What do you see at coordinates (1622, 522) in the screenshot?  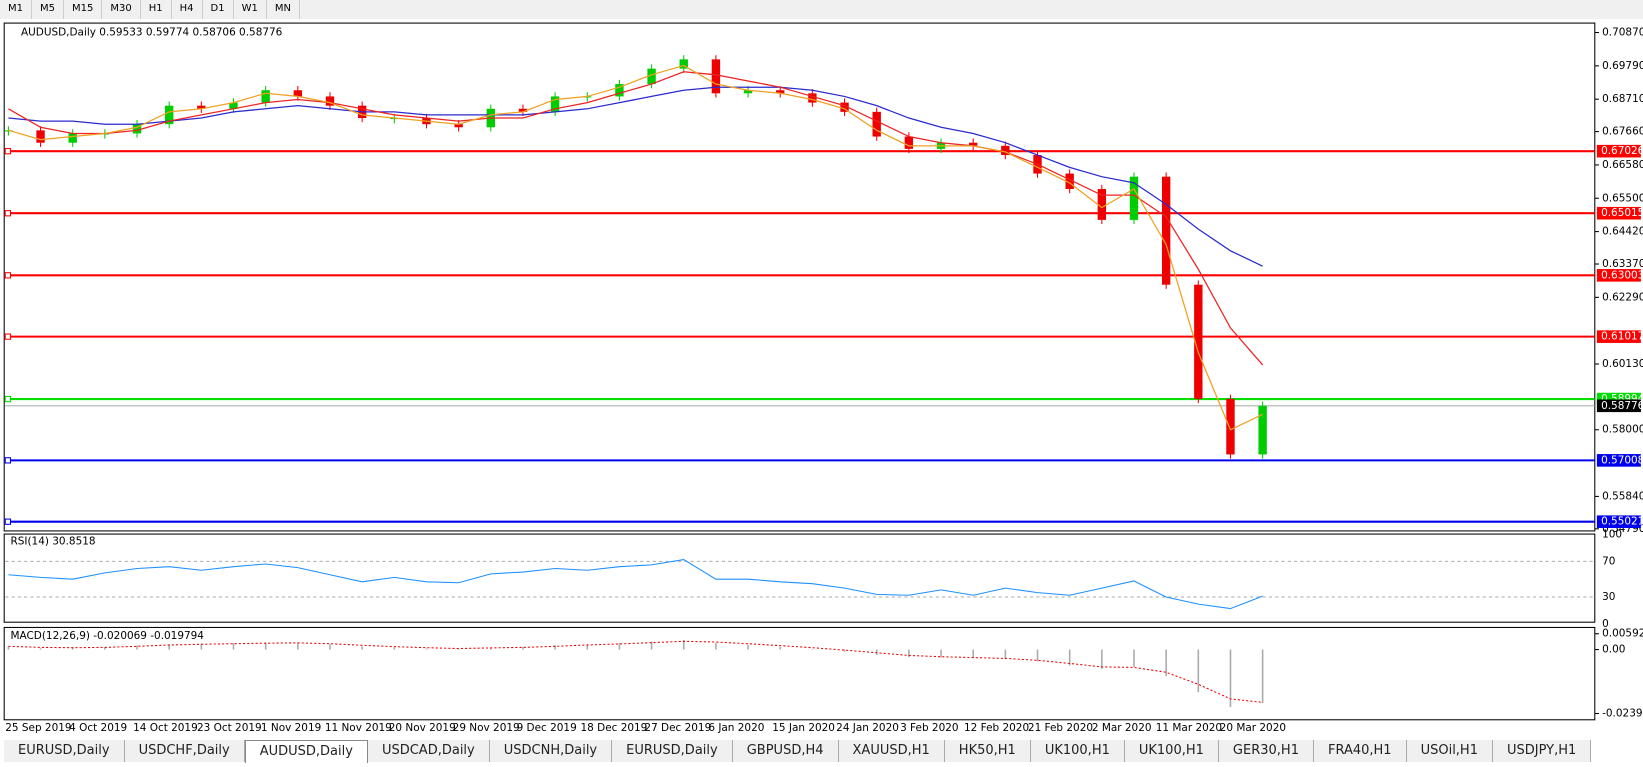 I see `level-label: 0.55021` at bounding box center [1622, 522].